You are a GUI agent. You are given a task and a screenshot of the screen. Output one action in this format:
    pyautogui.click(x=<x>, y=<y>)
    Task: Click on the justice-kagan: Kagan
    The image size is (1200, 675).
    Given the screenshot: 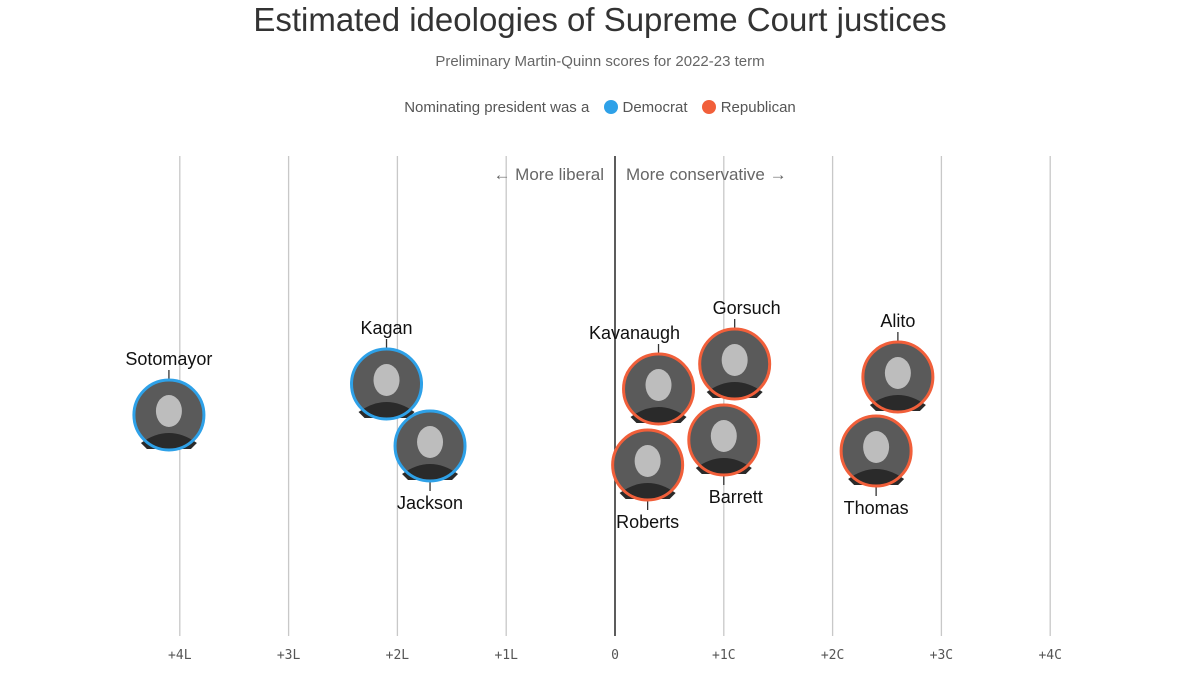 What is the action you would take?
    pyautogui.click(x=387, y=369)
    